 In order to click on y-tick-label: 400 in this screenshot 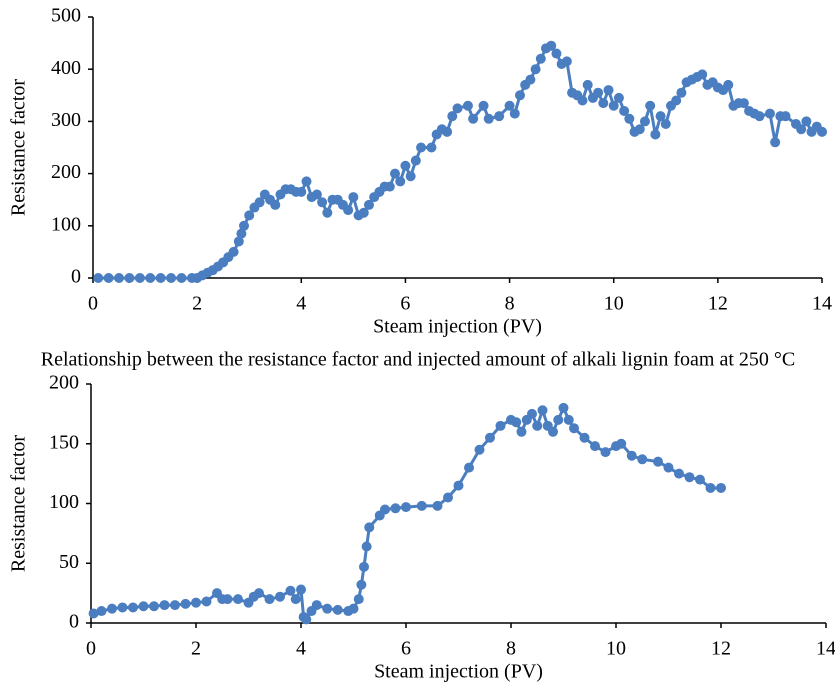, I will do `click(66, 68)`.